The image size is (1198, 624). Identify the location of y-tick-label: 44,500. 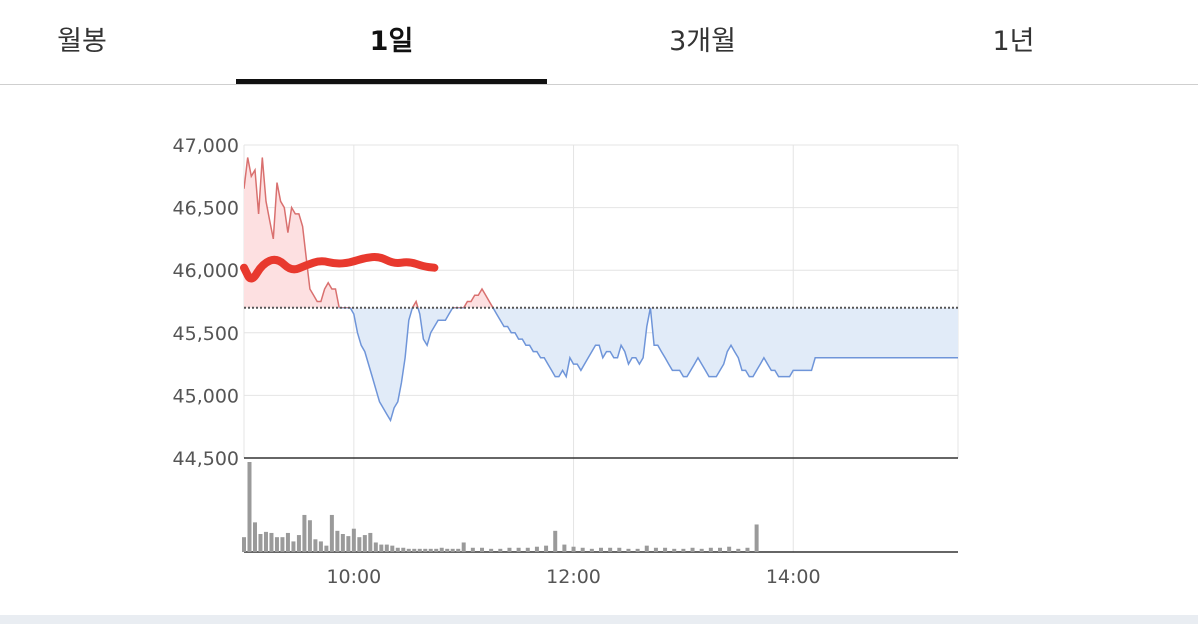
(206, 459).